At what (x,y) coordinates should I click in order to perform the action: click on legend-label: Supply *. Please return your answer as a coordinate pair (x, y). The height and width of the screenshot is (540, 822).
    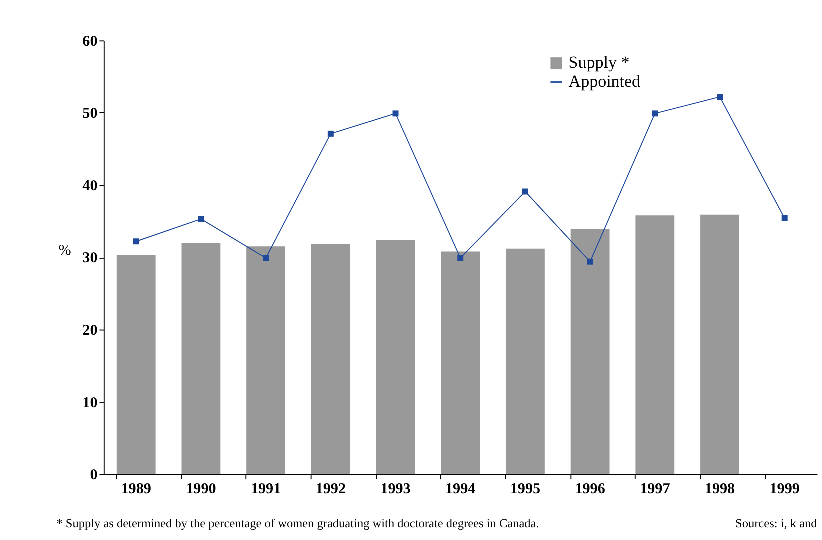
    Looking at the image, I should click on (599, 62).